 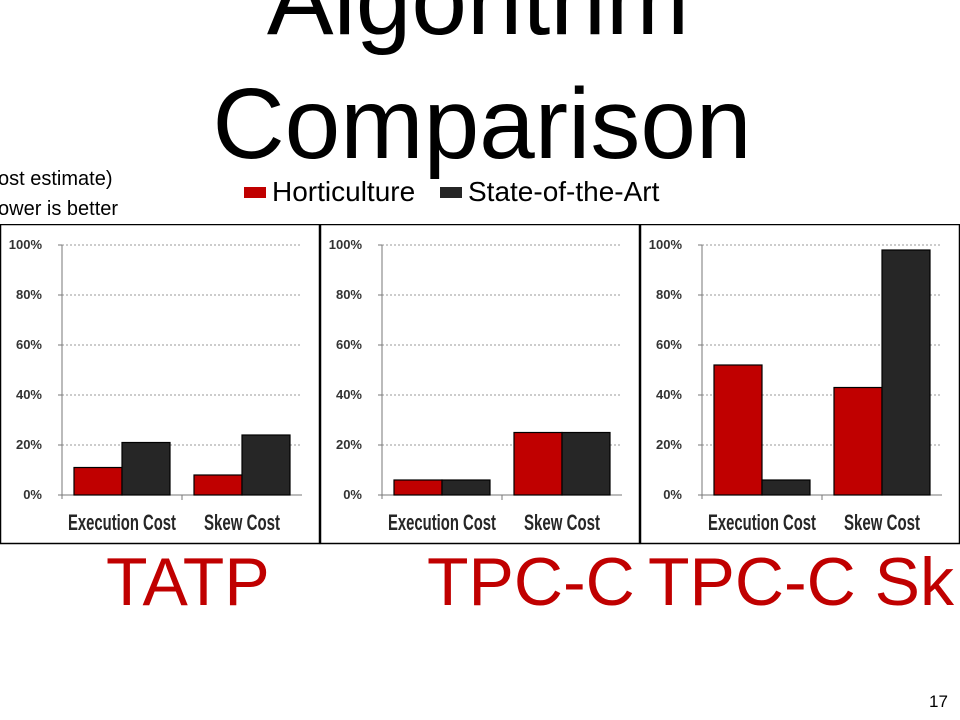 I want to click on panel-label-tpc-c-skewed: TPC-C Sk, so click(x=801, y=582).